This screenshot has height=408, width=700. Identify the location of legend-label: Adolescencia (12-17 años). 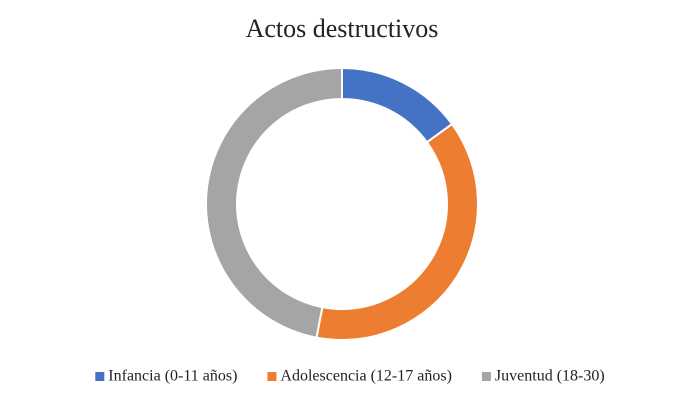
(366, 376).